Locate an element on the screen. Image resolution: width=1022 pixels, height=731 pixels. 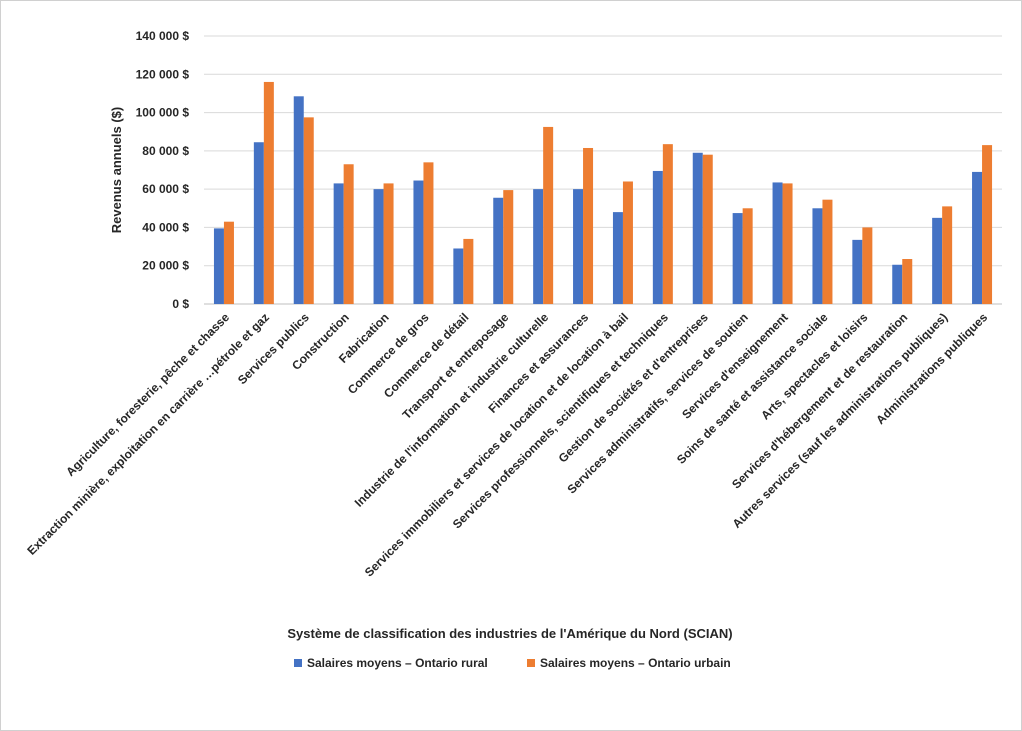
x-tick-label: Agriculture, foresterie, pêche et chasse is located at coordinates (147, 394).